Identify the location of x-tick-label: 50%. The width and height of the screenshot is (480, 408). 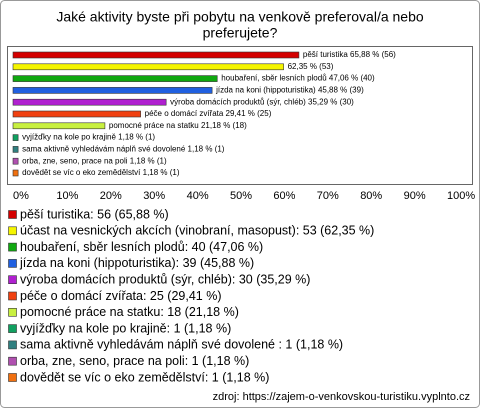
(241, 196).